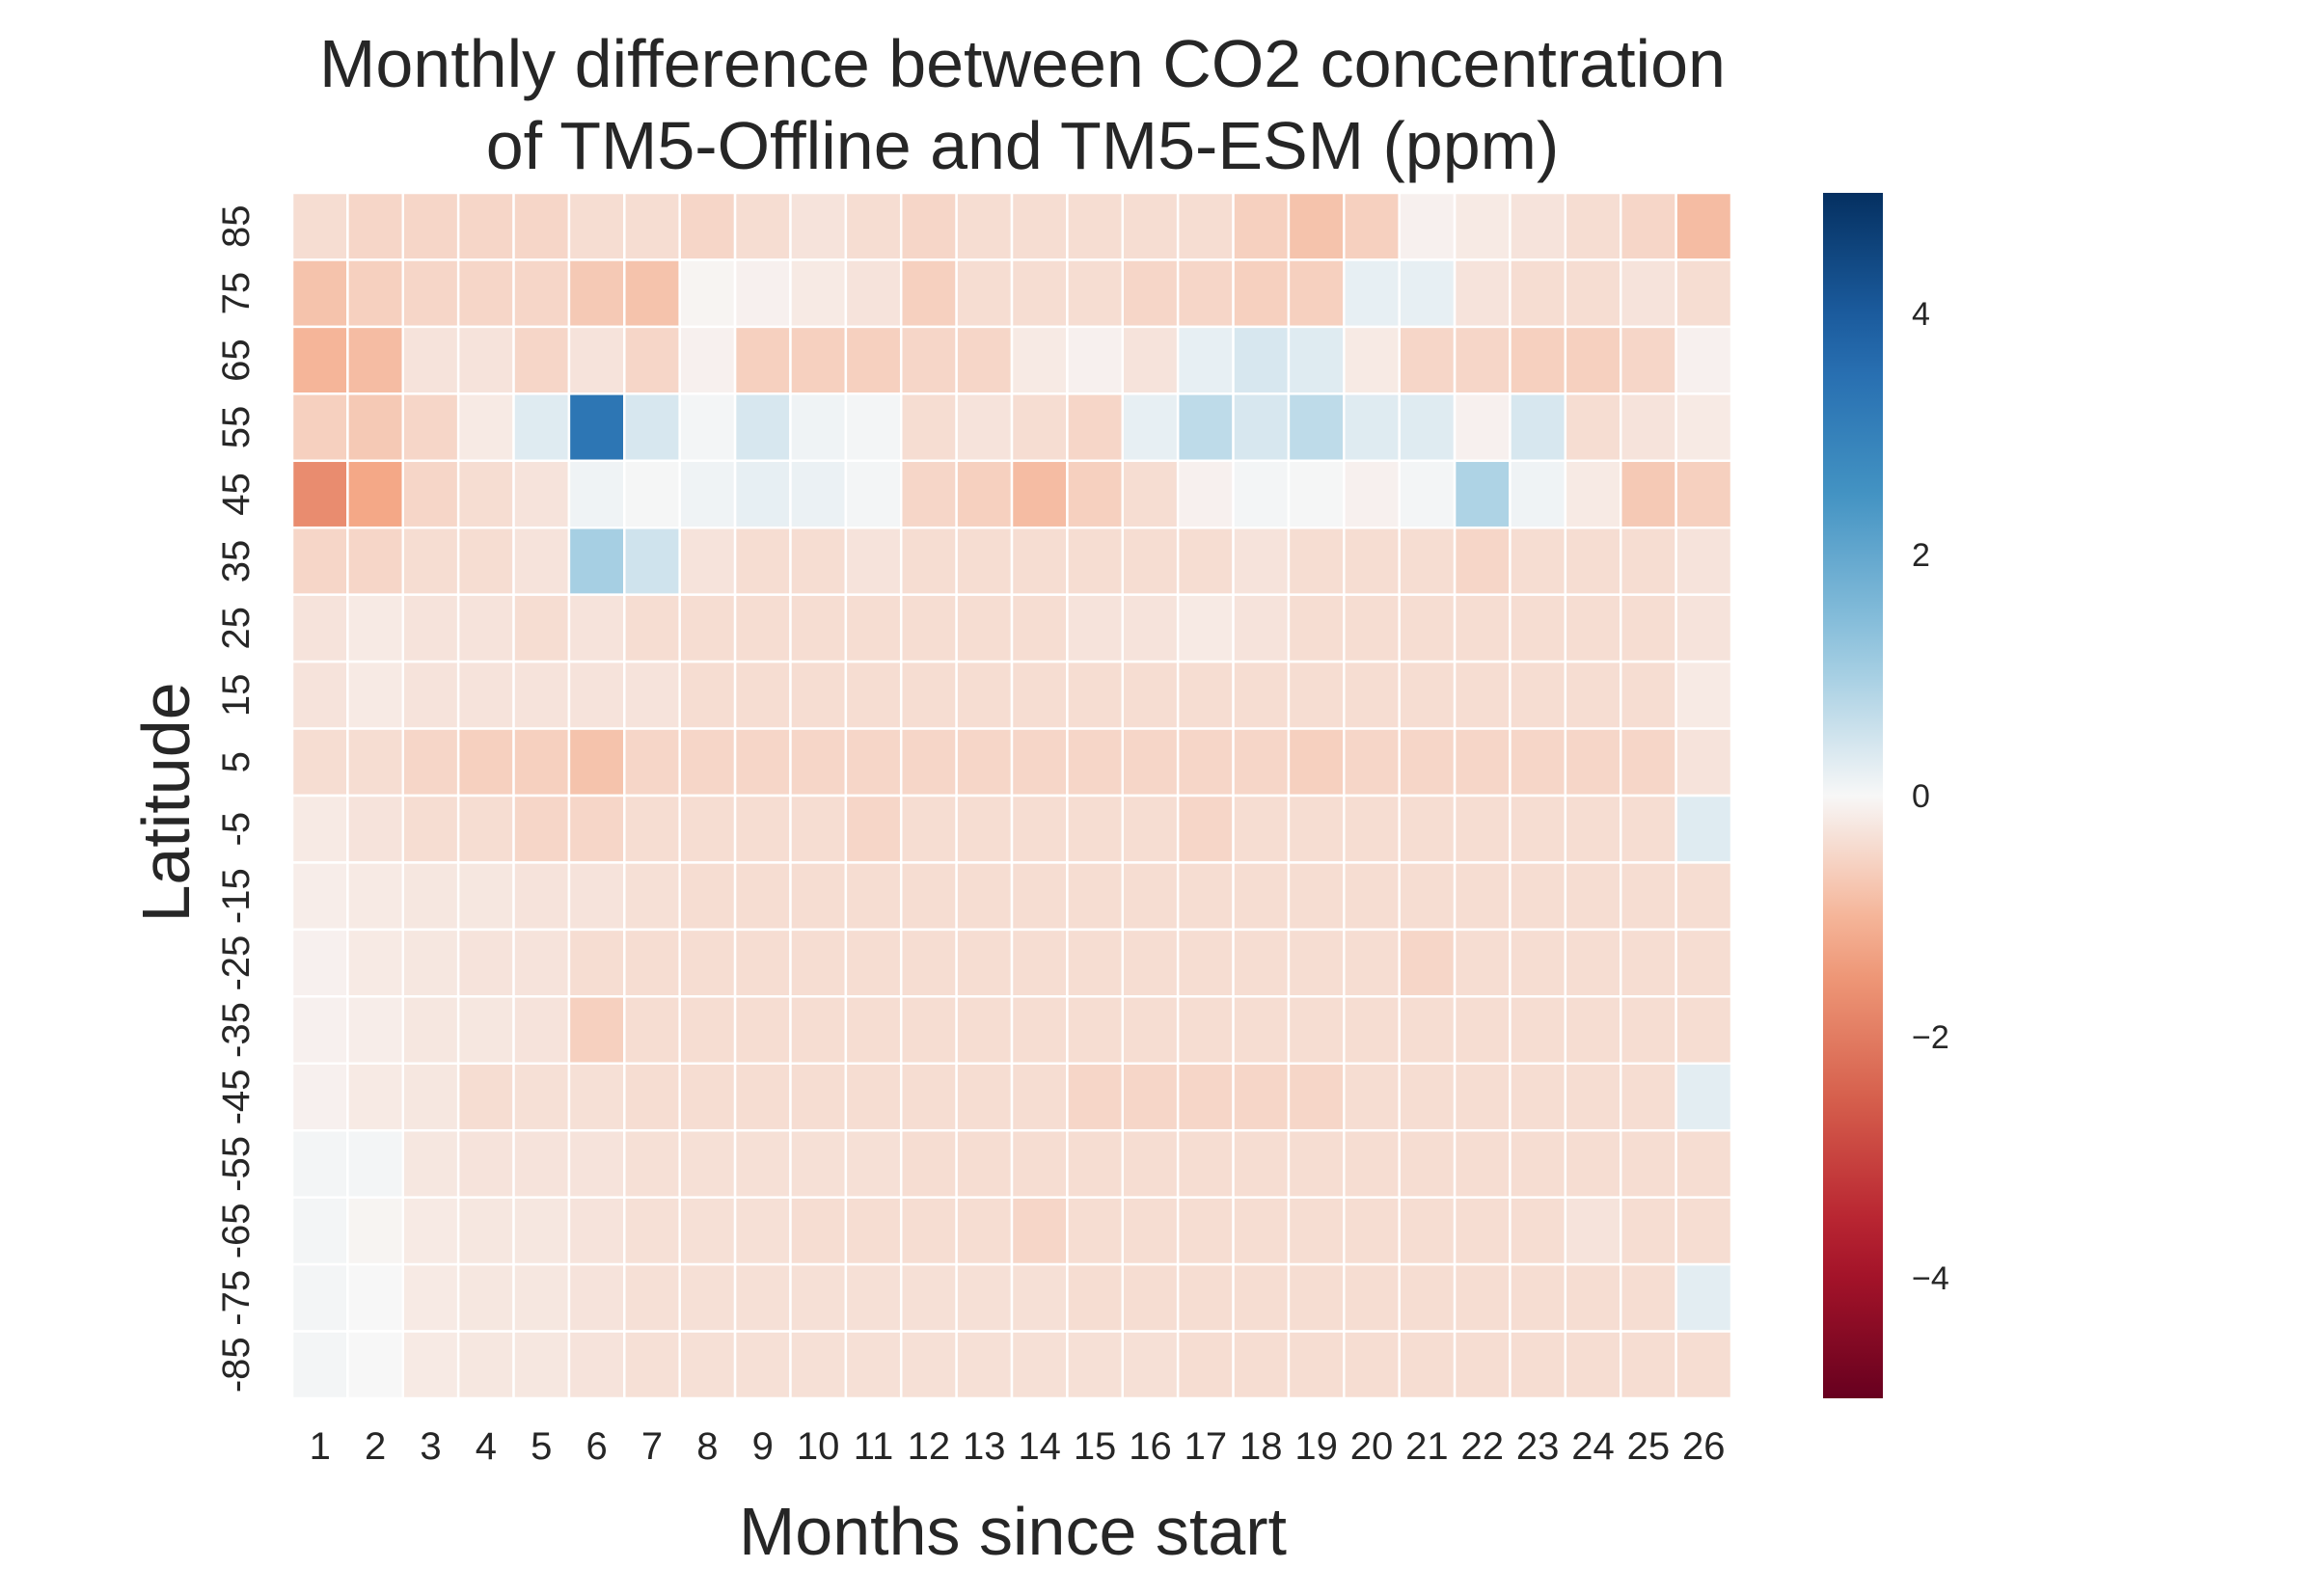  I want to click on x-tick-label: 12, so click(930, 1447).